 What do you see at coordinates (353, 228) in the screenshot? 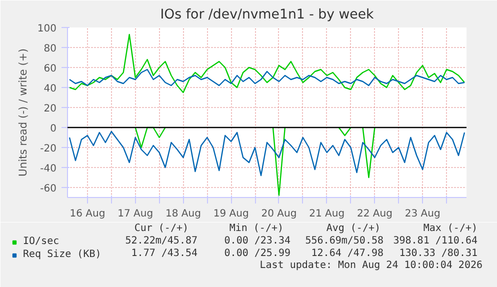
I see `text: Avg (-/+)` at bounding box center [353, 228].